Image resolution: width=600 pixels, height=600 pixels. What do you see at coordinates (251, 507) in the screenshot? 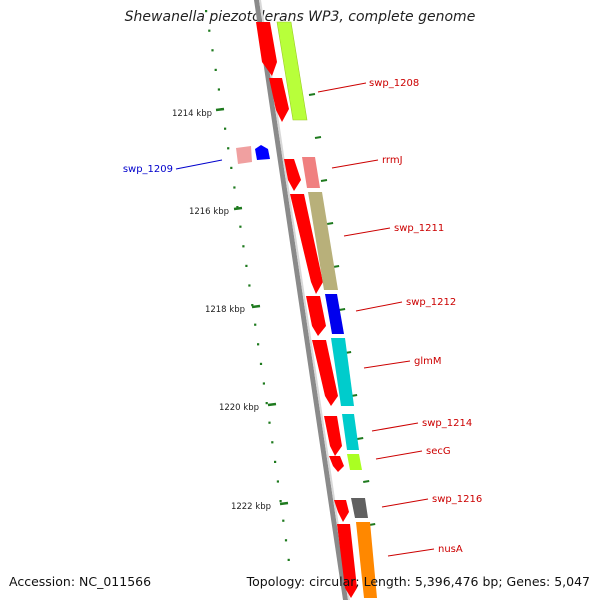
I see `scale-label-1222: 1222 kbp` at bounding box center [251, 507].